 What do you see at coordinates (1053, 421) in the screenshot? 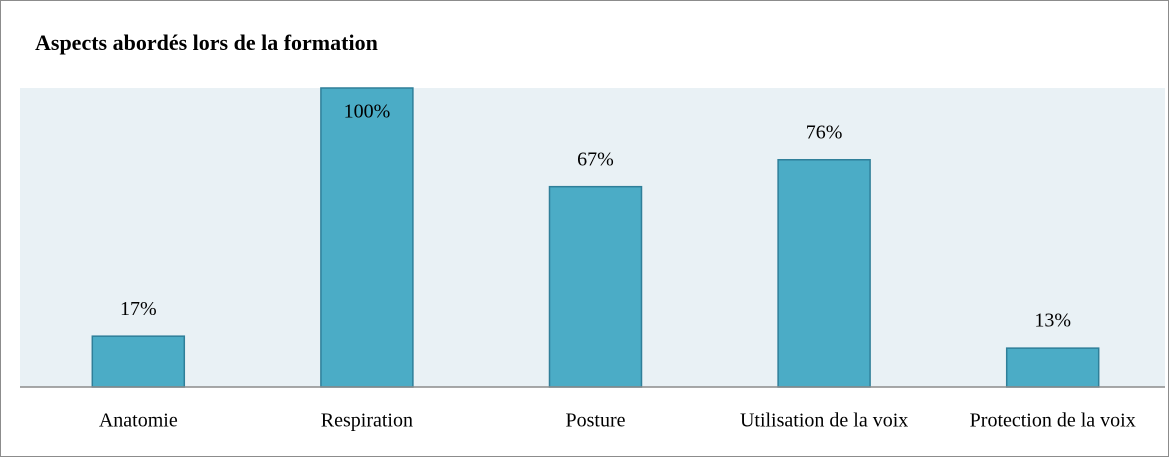
I see `x-tick-label: Protection de la voix` at bounding box center [1053, 421].